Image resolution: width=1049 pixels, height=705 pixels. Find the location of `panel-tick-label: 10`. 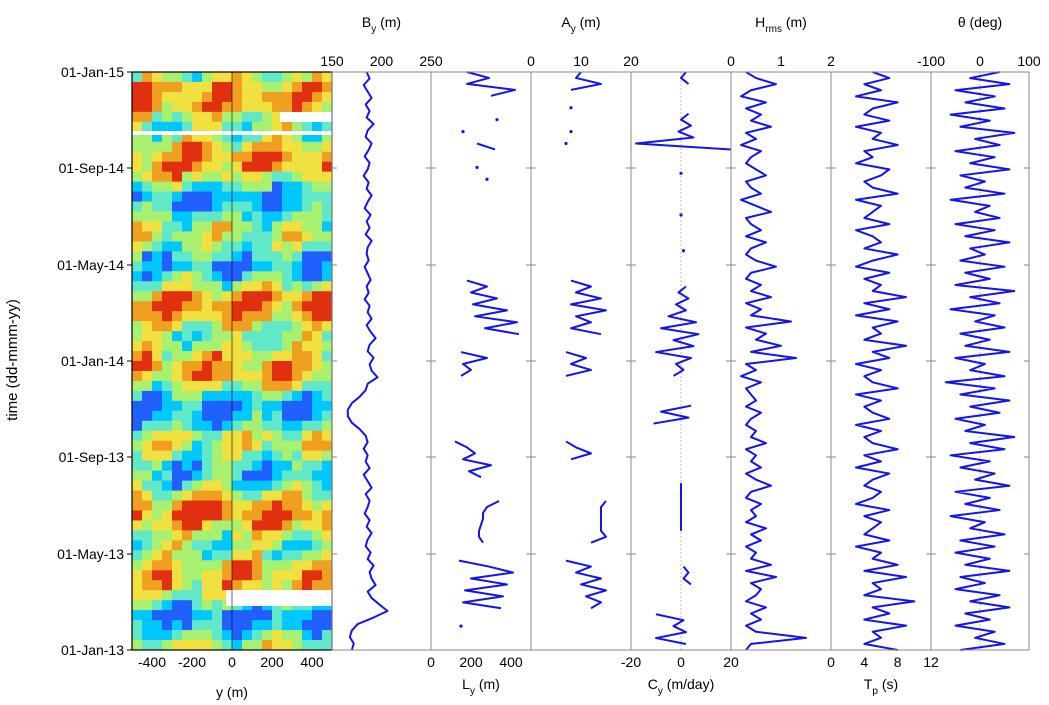

panel-tick-label: 10 is located at coordinates (581, 61).